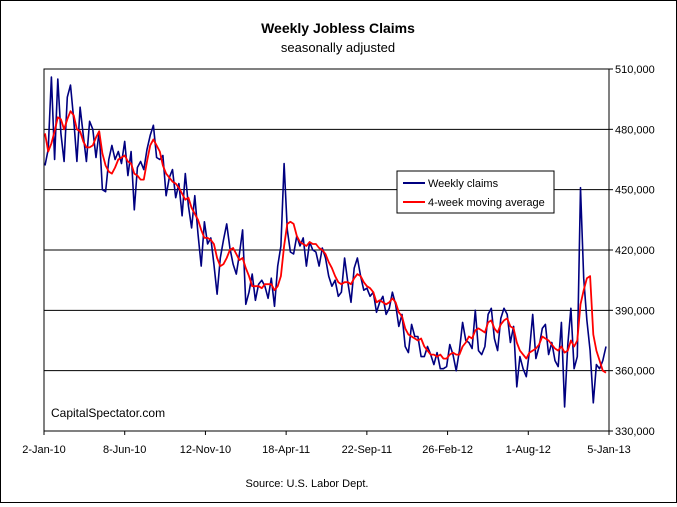  Describe the element at coordinates (367, 450) in the screenshot. I see `x-tick-label: 22-Sep-11` at that location.